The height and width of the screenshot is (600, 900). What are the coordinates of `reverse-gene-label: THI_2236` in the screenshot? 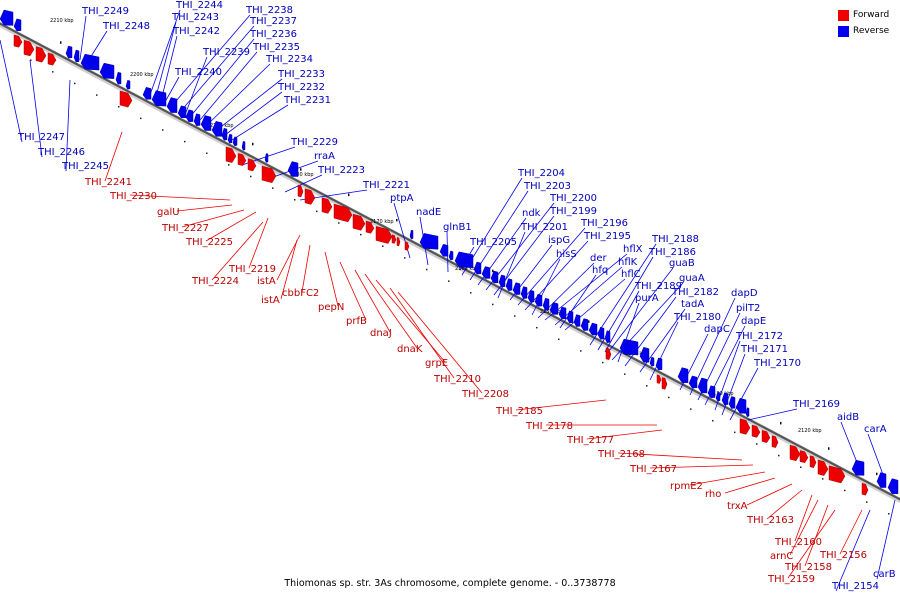 It's located at (273, 34).